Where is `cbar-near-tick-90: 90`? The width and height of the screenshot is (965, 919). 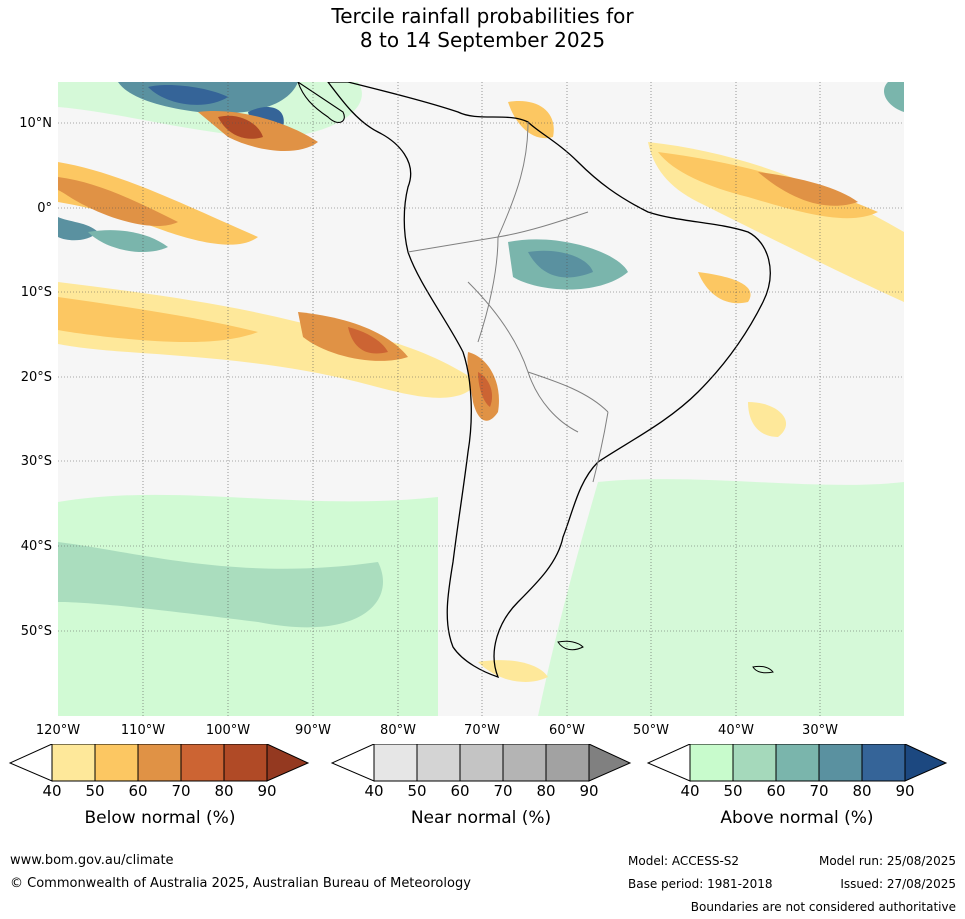
cbar-near-tick-90: 90 is located at coordinates (589, 791).